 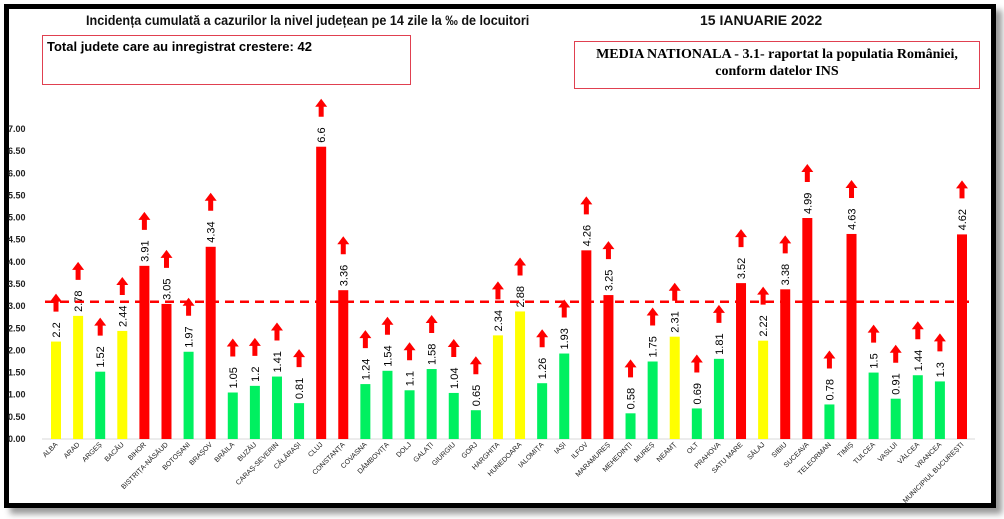 What do you see at coordinates (644, 452) in the screenshot?
I see `x-tick-label: MUREȘ` at bounding box center [644, 452].